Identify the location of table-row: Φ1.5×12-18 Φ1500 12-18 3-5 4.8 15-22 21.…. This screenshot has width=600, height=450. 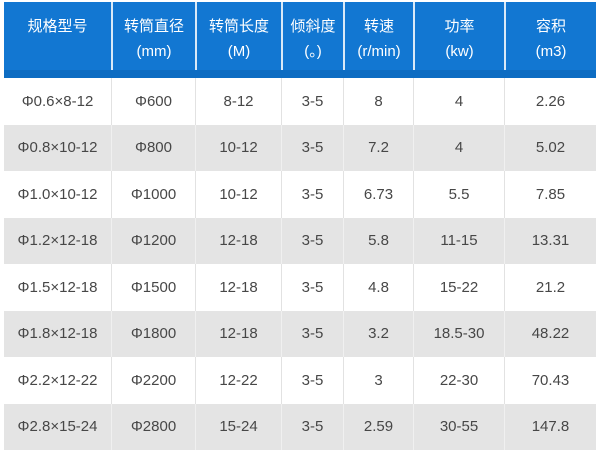
(300, 287).